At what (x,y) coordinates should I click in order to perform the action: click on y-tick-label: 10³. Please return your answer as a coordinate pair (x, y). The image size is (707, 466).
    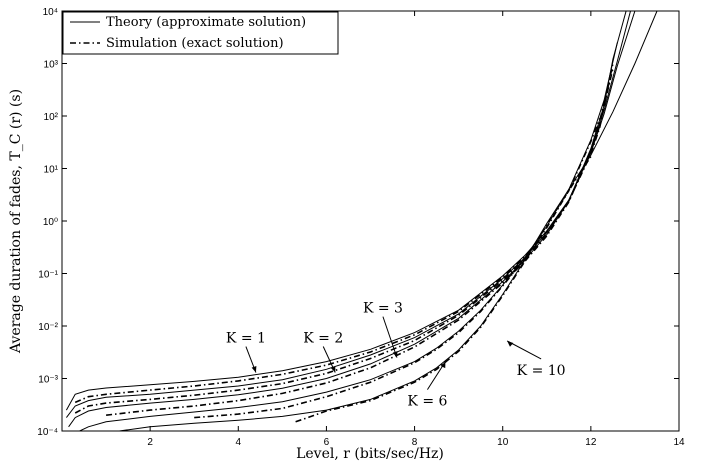
    Looking at the image, I should click on (51, 65).